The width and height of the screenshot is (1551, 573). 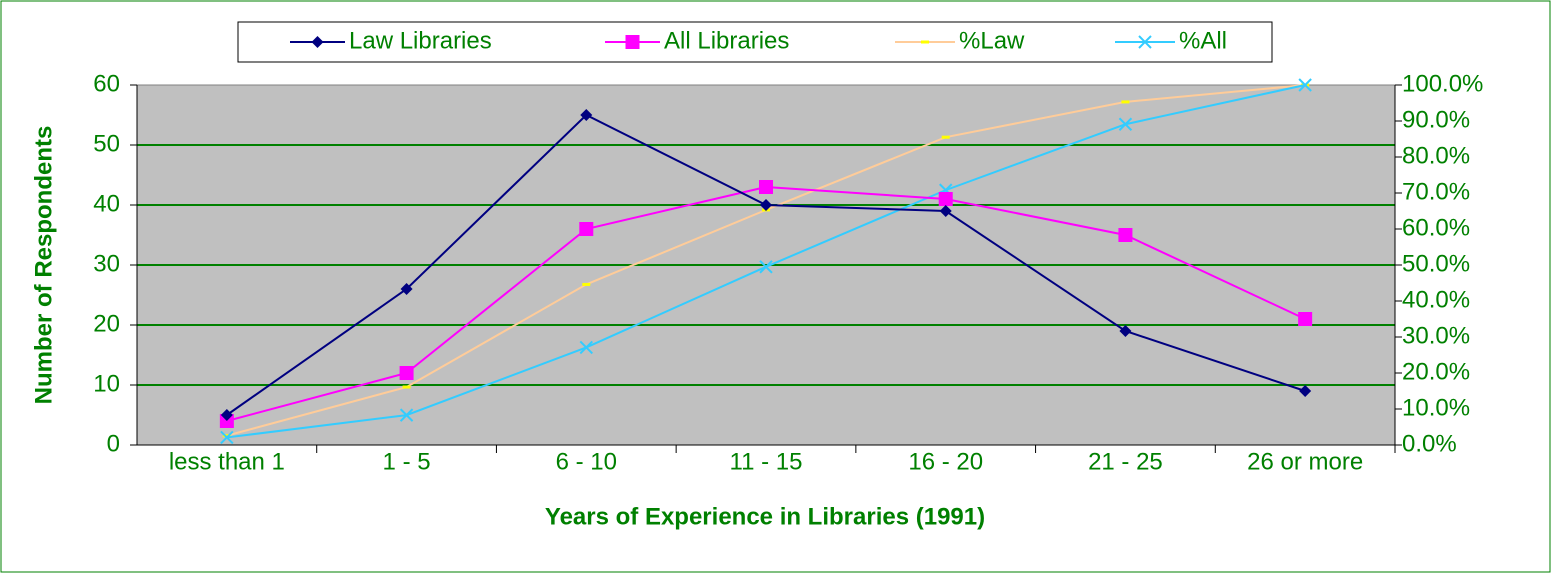 What do you see at coordinates (106, 383) in the screenshot?
I see `y-tick-label: 10` at bounding box center [106, 383].